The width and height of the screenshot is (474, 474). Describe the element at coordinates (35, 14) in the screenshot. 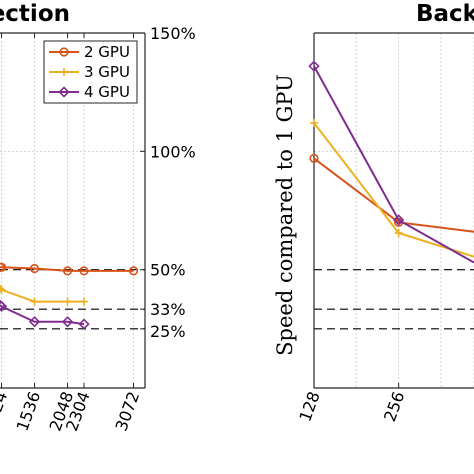

I see `chart-title: ection` at that location.